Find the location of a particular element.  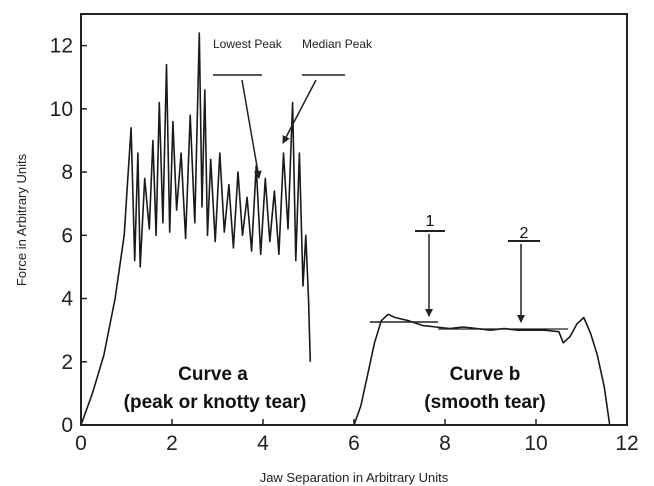

curve-b-label-line1: Curve b is located at coordinates (485, 374).